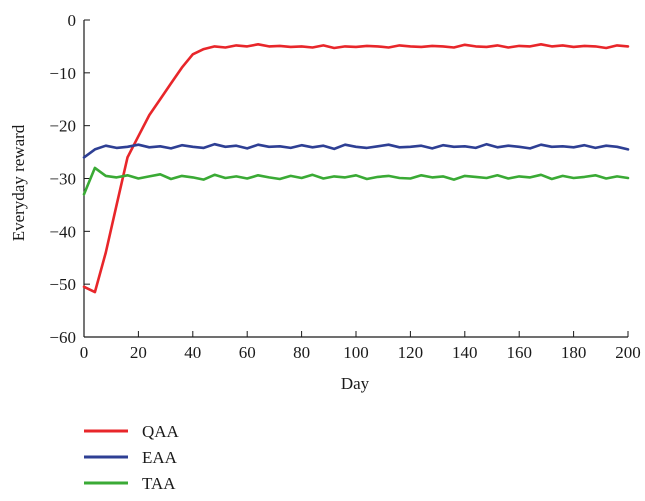  Describe the element at coordinates (355, 383) in the screenshot. I see `x-axis-label: Day` at that location.